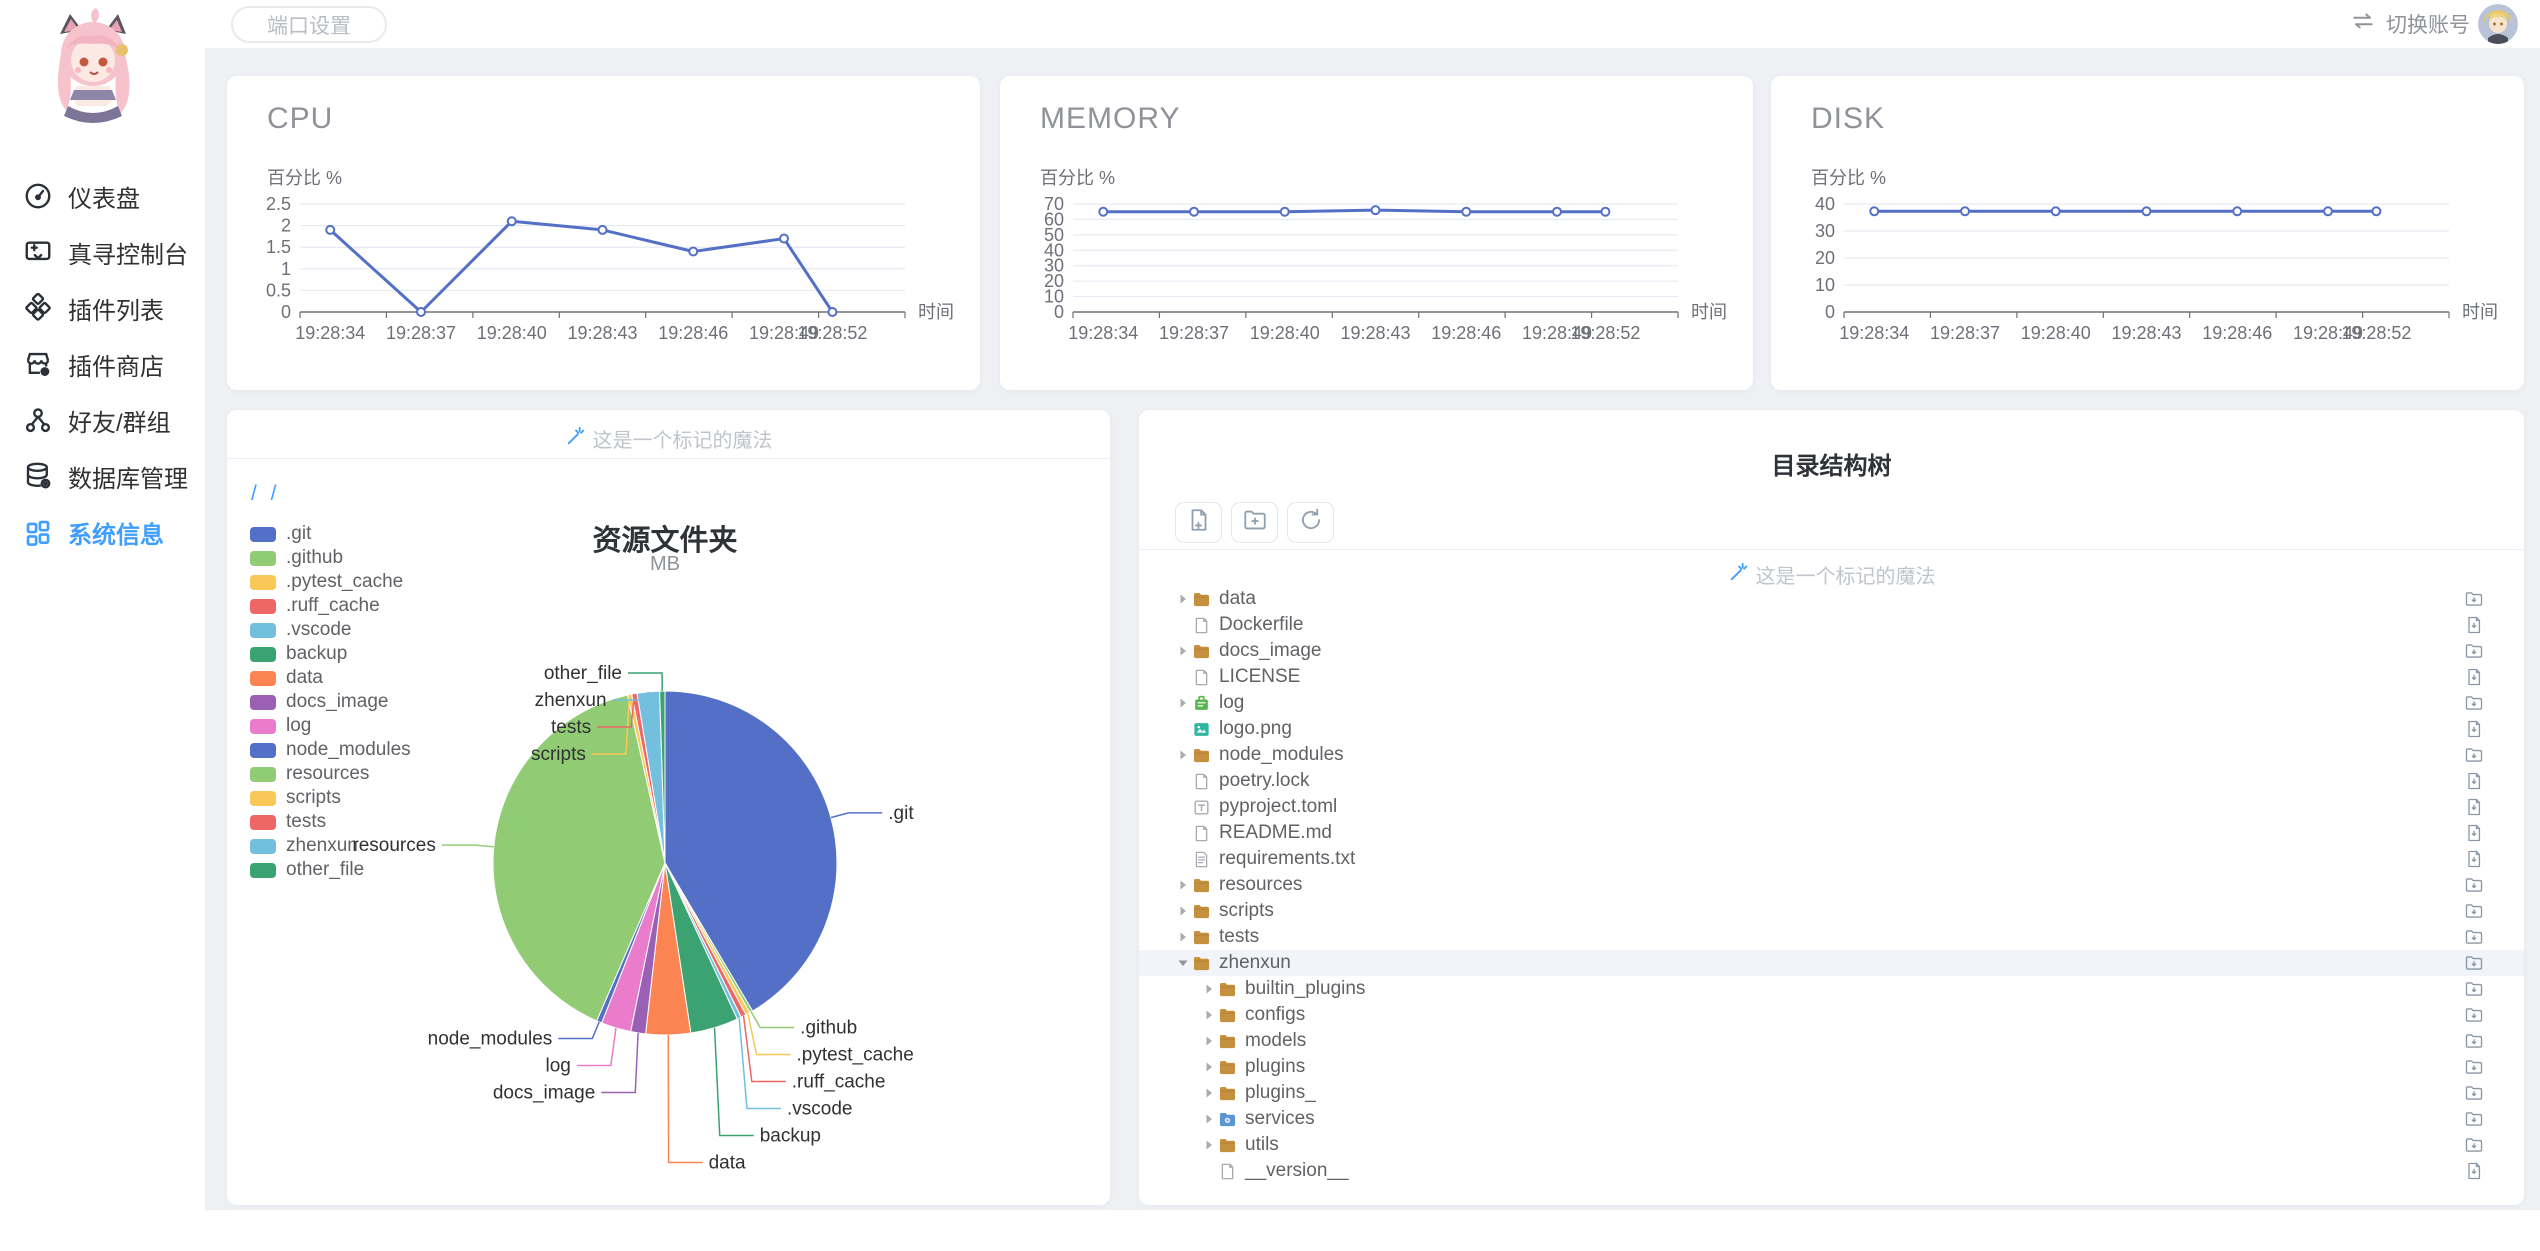 The image size is (2540, 1251). What do you see at coordinates (330, 558) in the screenshot?
I see `legend-item-.github: .github` at bounding box center [330, 558].